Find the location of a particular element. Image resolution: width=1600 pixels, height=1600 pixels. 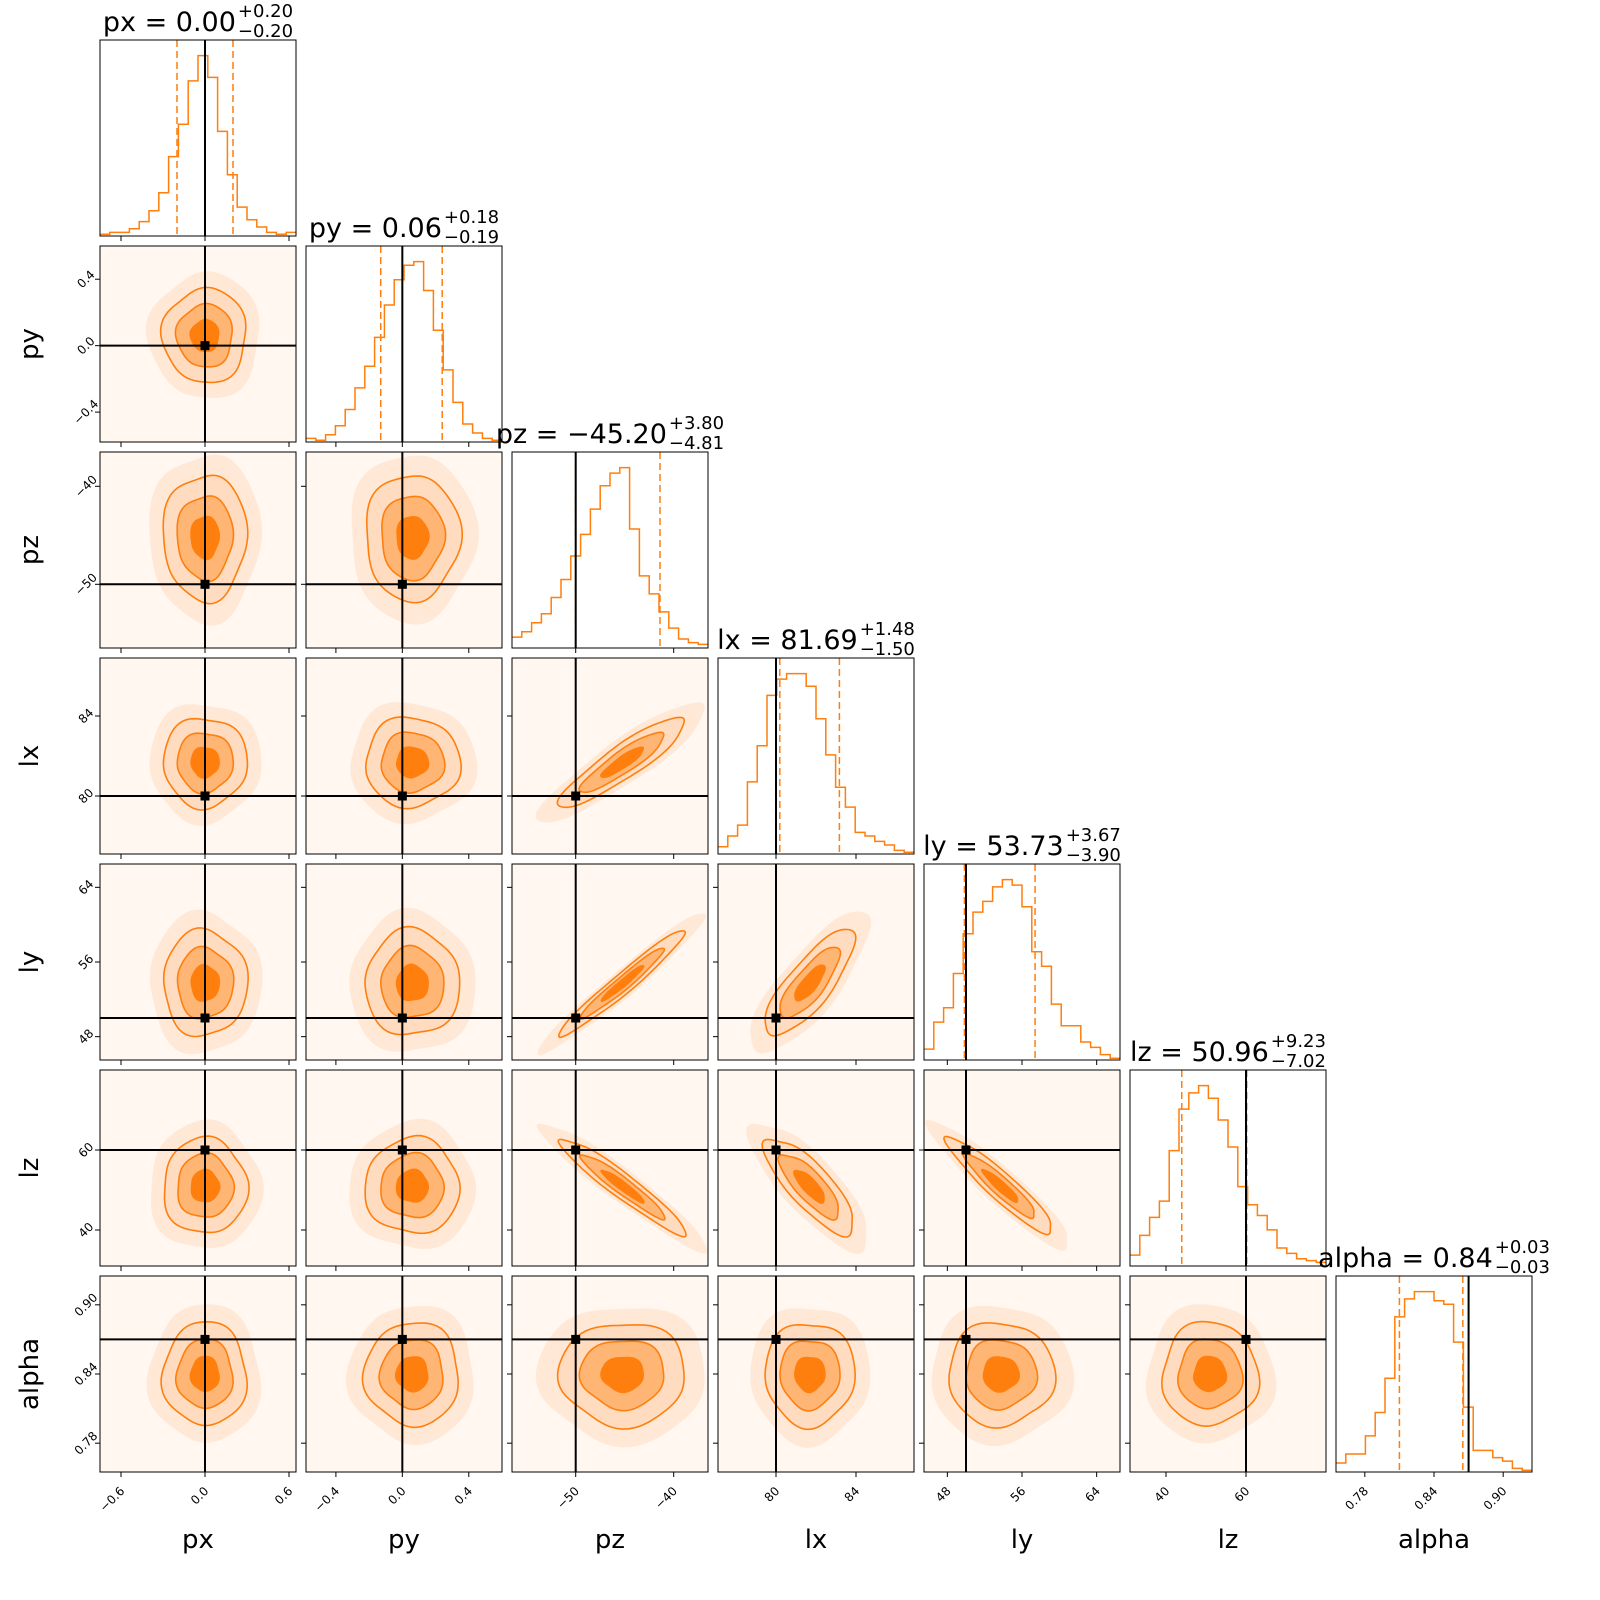

contour-panel-py-pz is located at coordinates (404, 550).